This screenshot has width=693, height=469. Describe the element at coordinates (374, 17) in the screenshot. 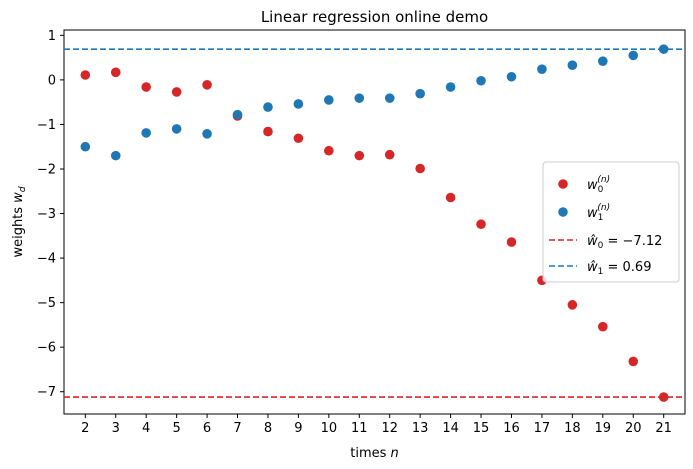

I see `chart-title: Linear regression online demo` at that location.